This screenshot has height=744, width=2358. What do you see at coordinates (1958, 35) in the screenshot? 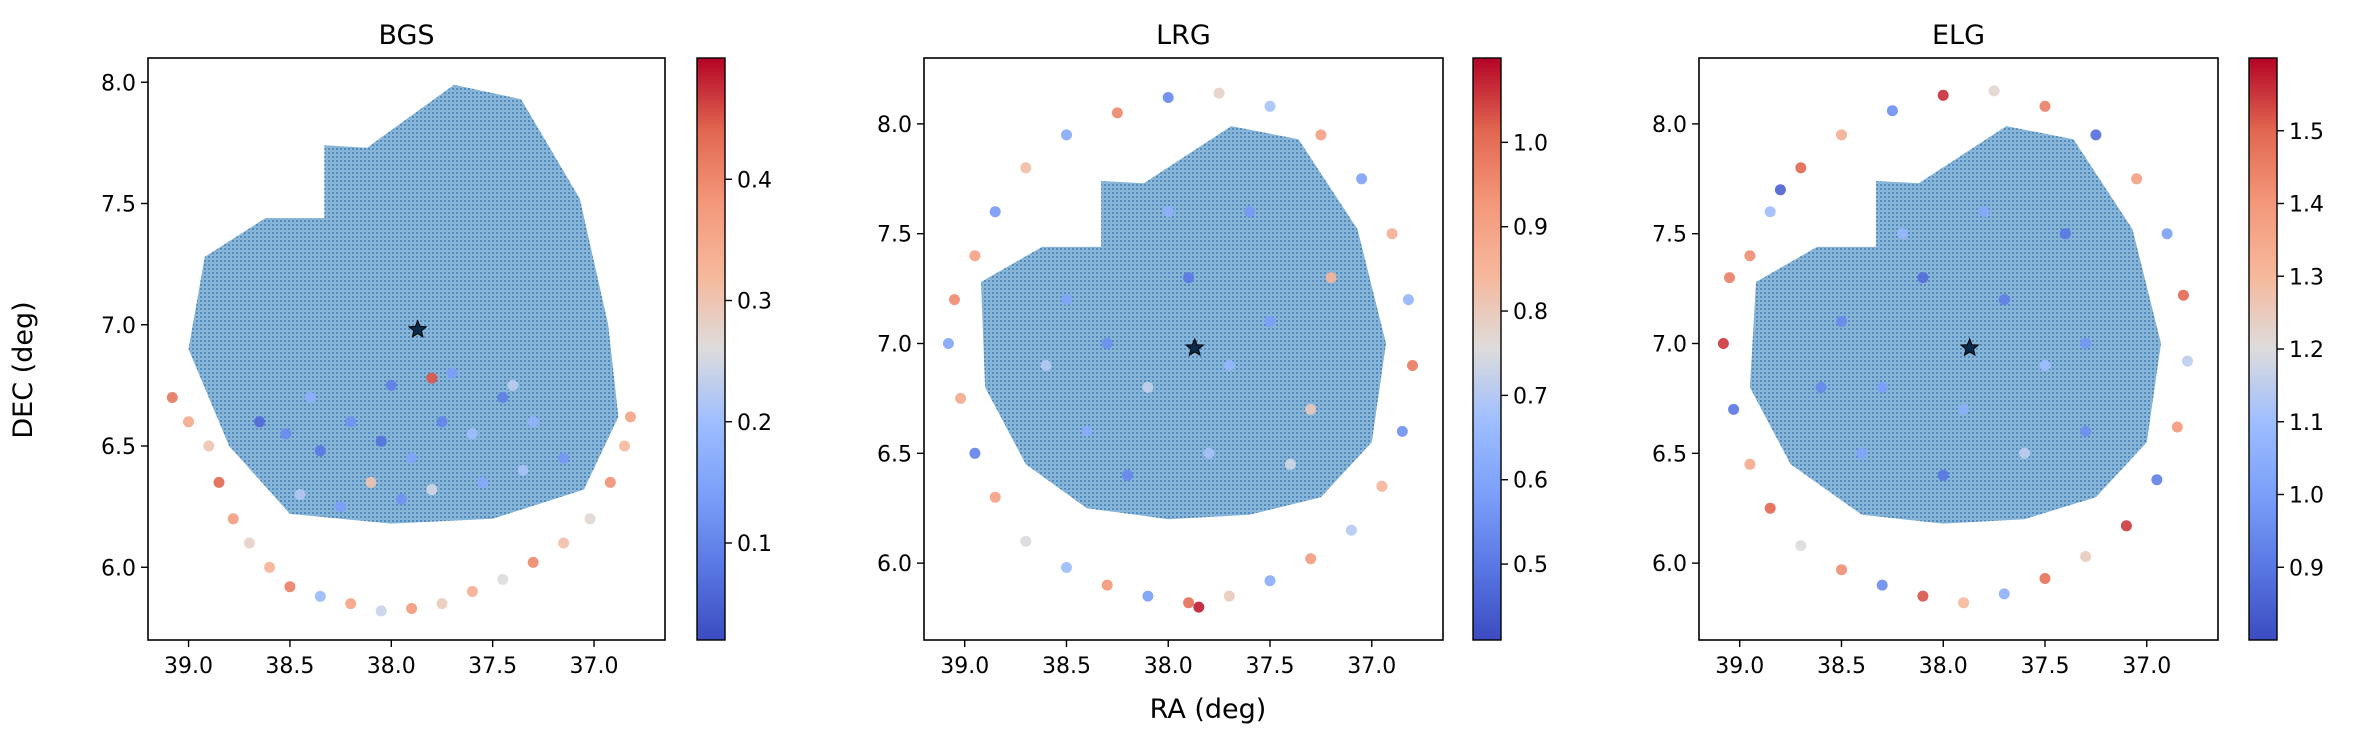
I see `panel-title: ELG` at bounding box center [1958, 35].